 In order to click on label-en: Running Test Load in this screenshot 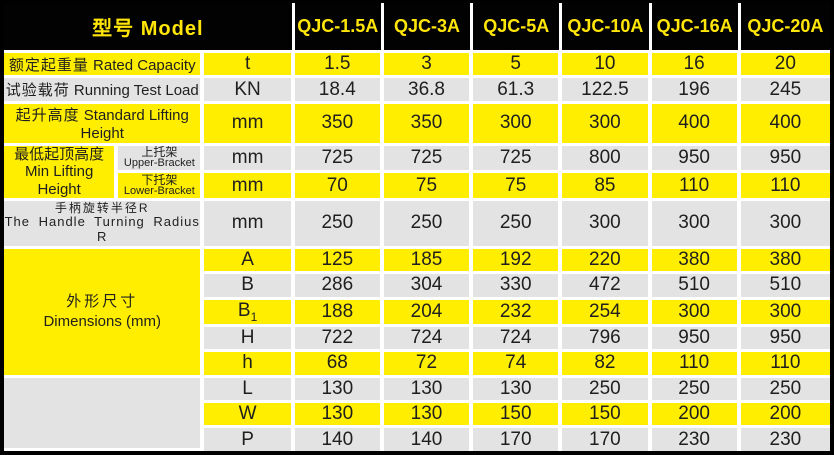, I will do `click(136, 91)`.